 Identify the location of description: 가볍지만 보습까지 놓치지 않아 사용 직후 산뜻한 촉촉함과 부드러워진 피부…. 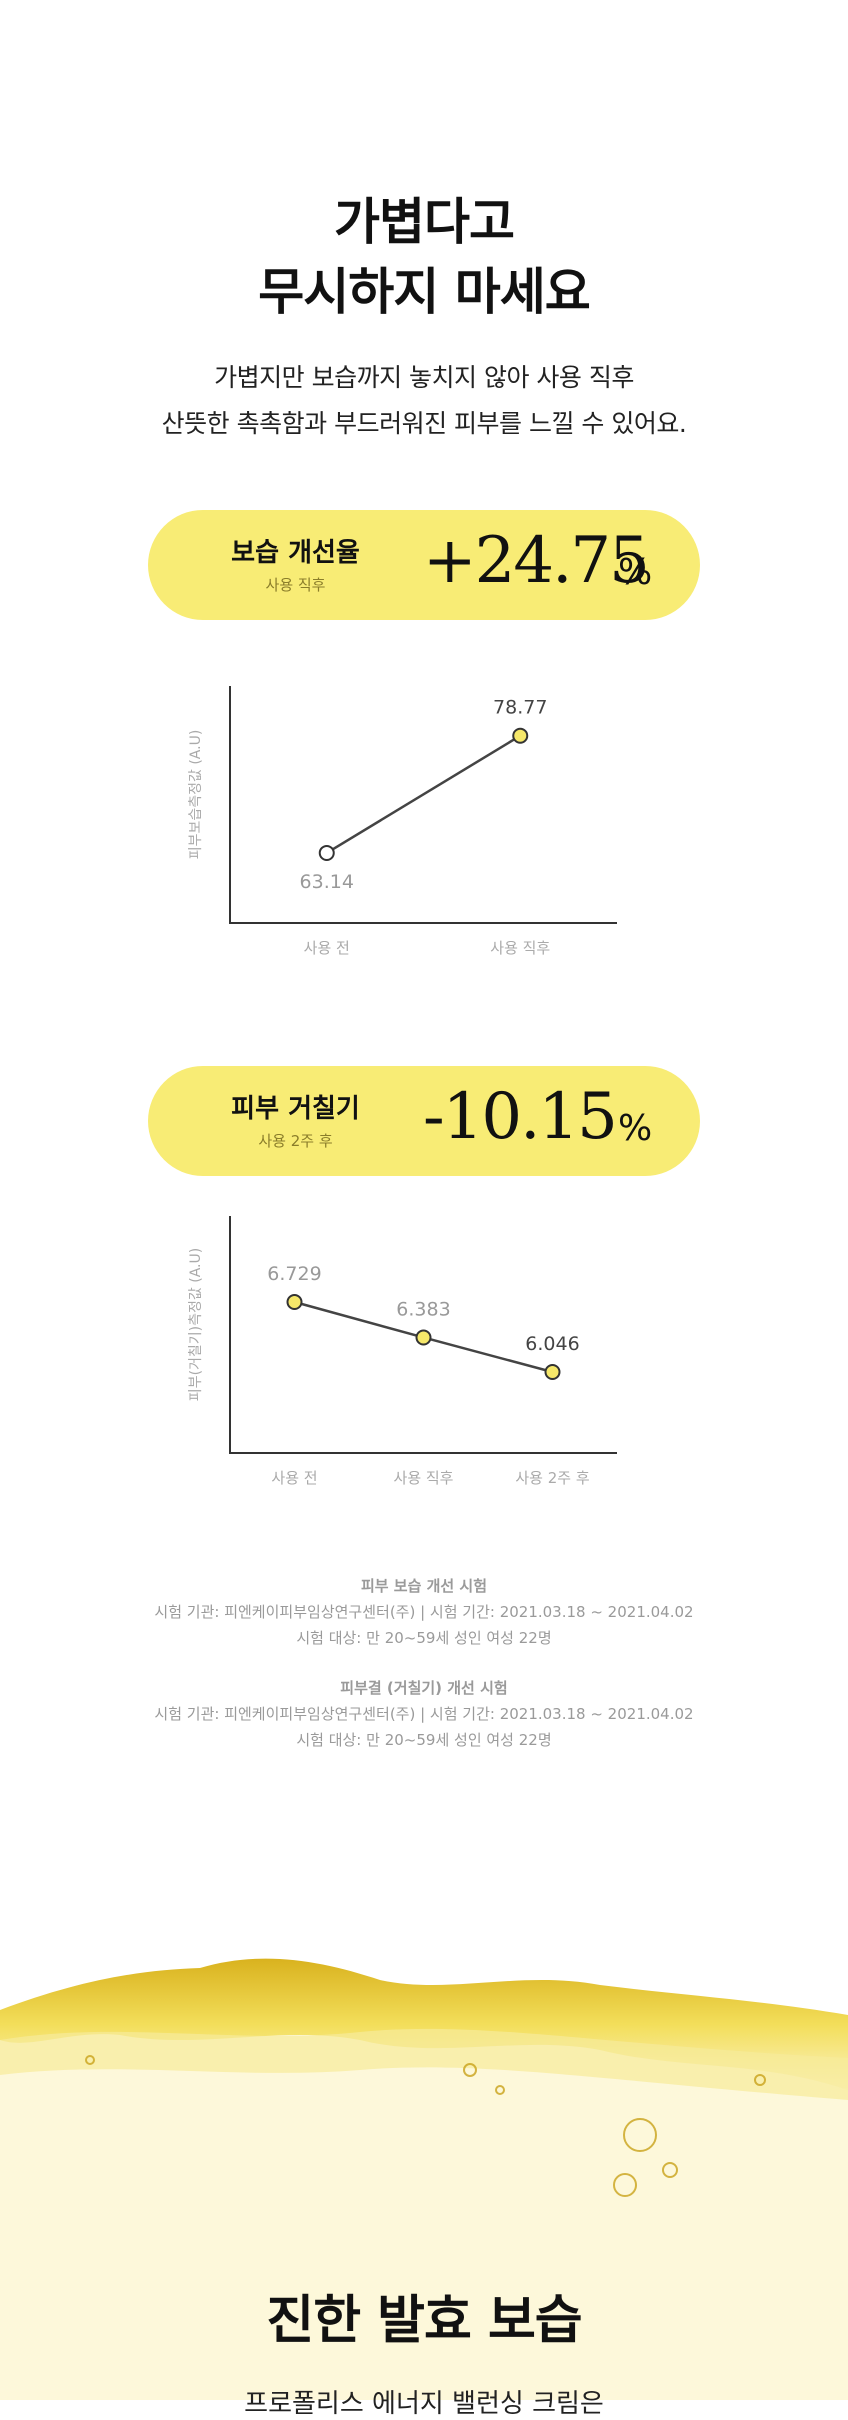
(424, 401).